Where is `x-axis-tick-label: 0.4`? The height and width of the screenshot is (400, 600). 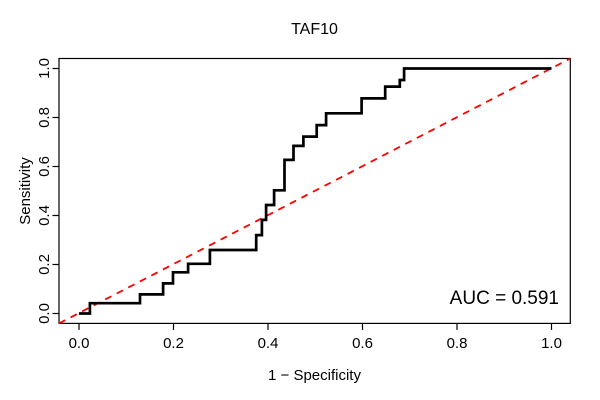 x-axis-tick-label: 0.4 is located at coordinates (268, 343).